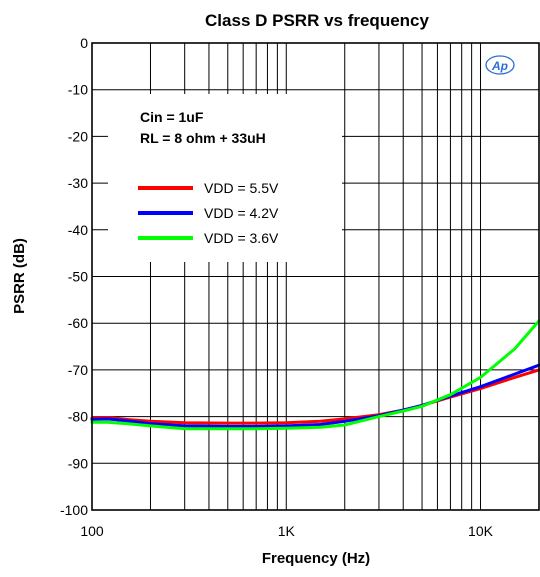 The width and height of the screenshot is (540, 577). I want to click on y-tick-label: -10, so click(78, 90).